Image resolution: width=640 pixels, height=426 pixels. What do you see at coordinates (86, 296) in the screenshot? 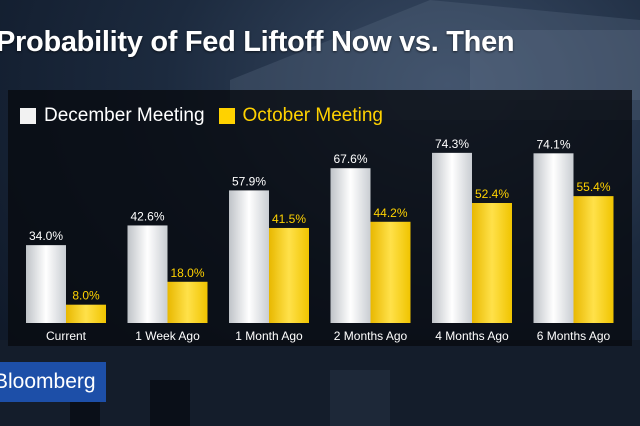
I see `data-label-october-0: 8.0%` at bounding box center [86, 296].